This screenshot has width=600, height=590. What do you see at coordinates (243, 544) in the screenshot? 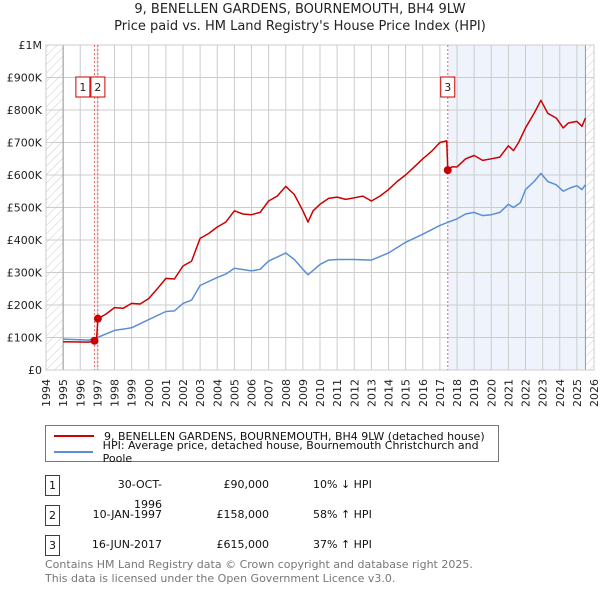
I see `sale-price: £615,000` at bounding box center [243, 544].